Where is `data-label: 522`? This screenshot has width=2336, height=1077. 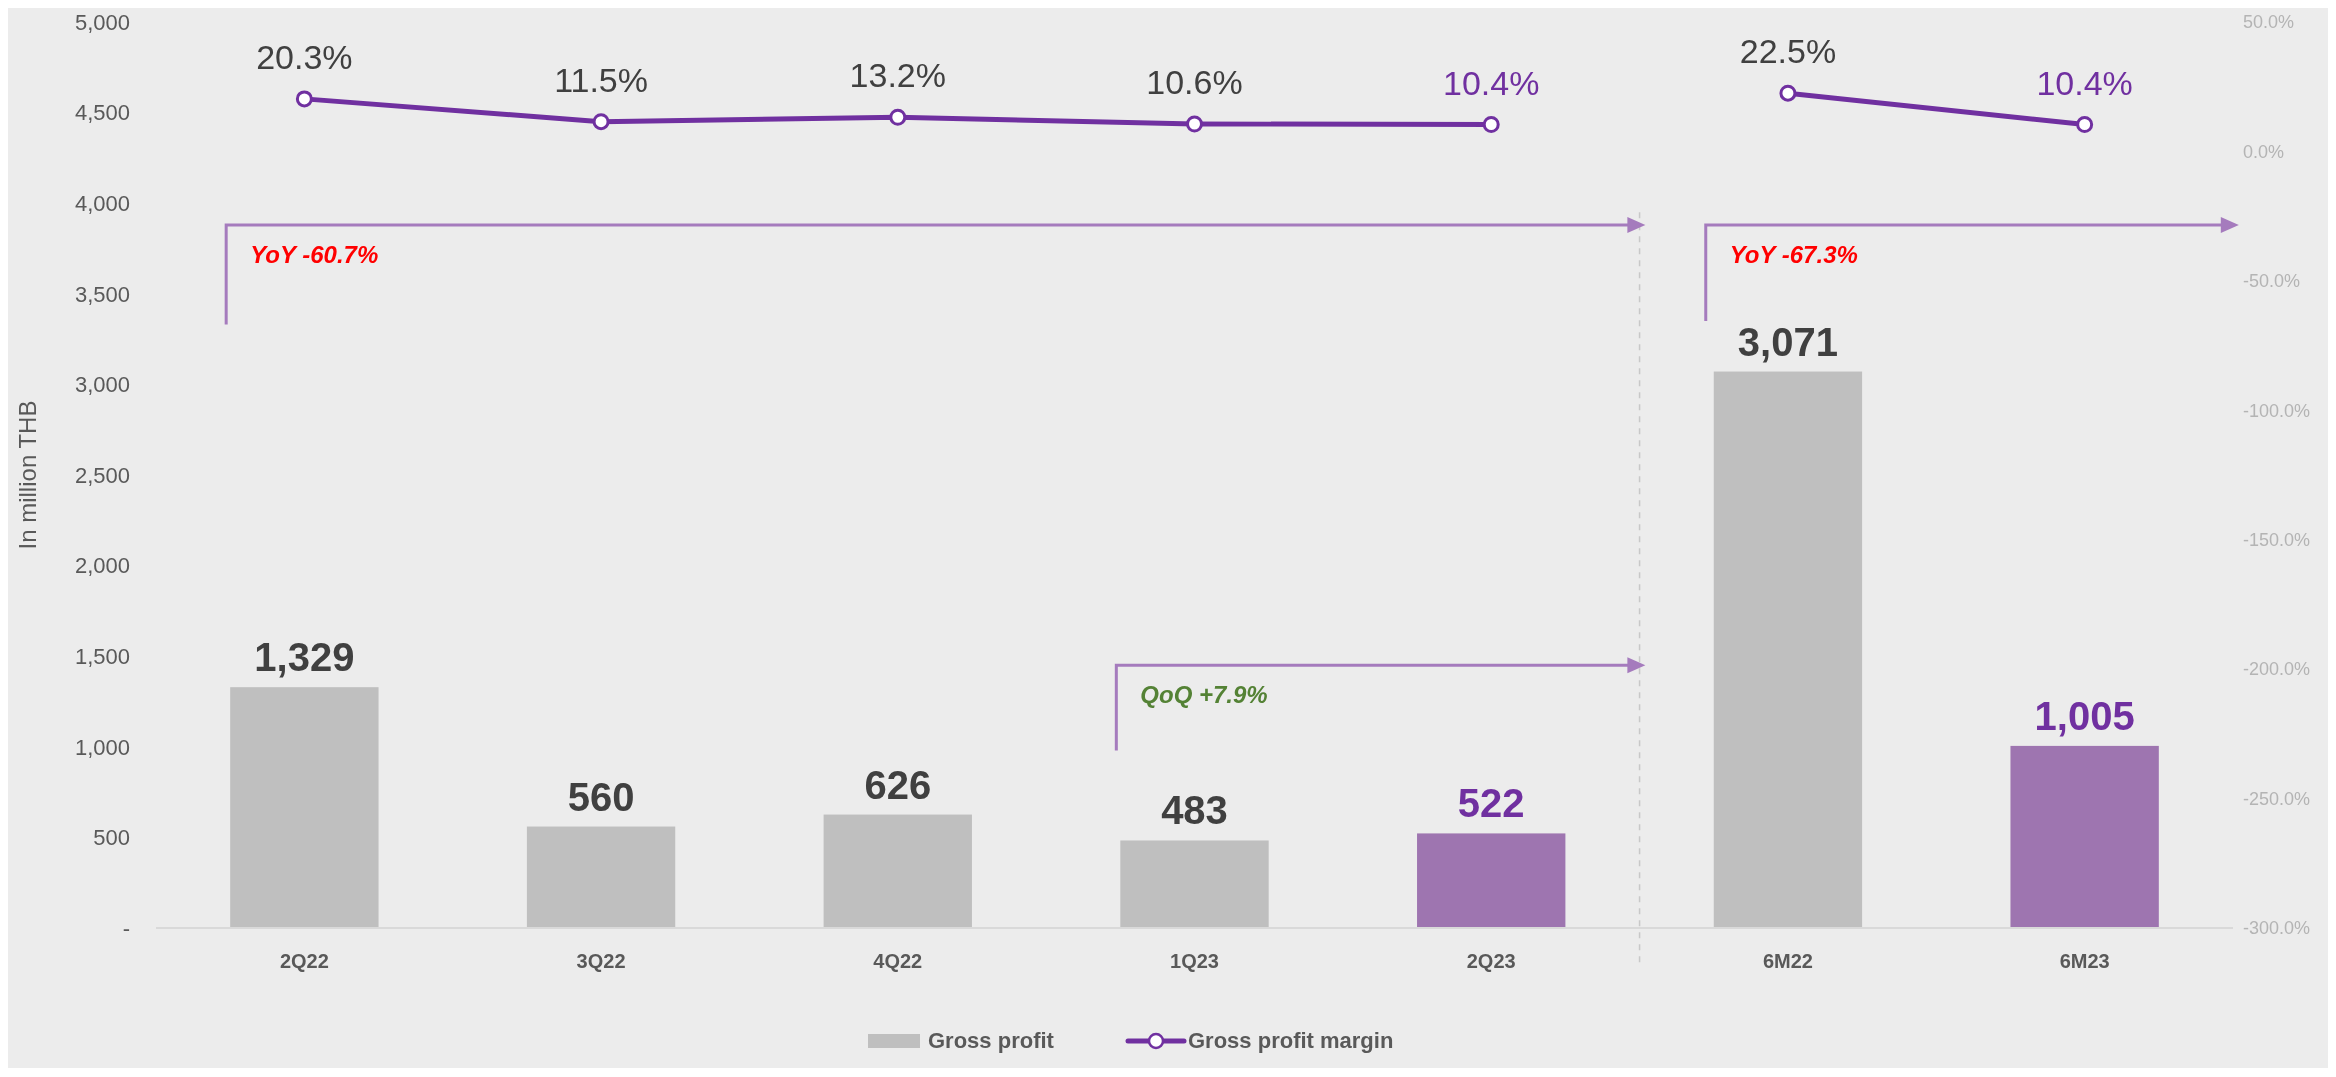 data-label: 522 is located at coordinates (1491, 803).